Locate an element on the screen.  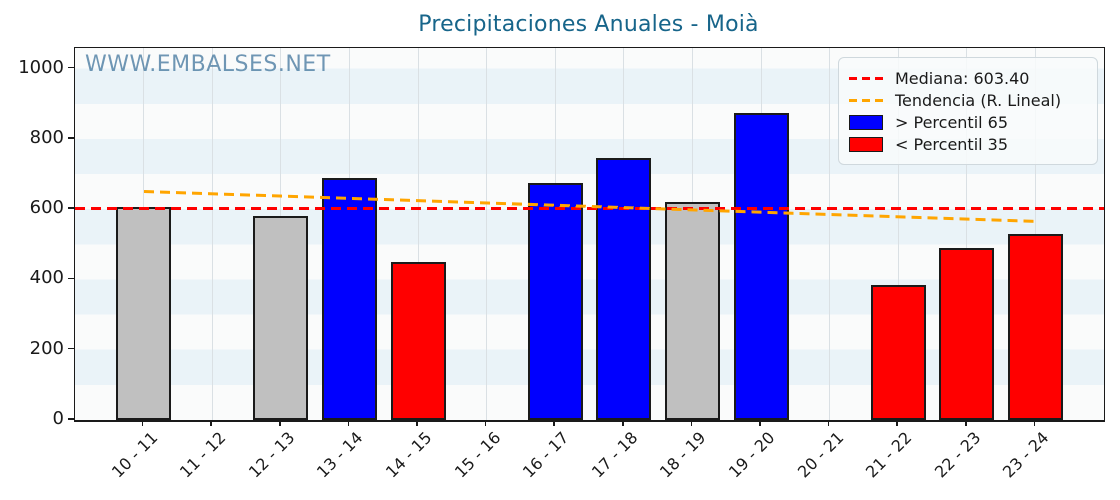
high-percentile-swatch-icon is located at coordinates (866, 122).